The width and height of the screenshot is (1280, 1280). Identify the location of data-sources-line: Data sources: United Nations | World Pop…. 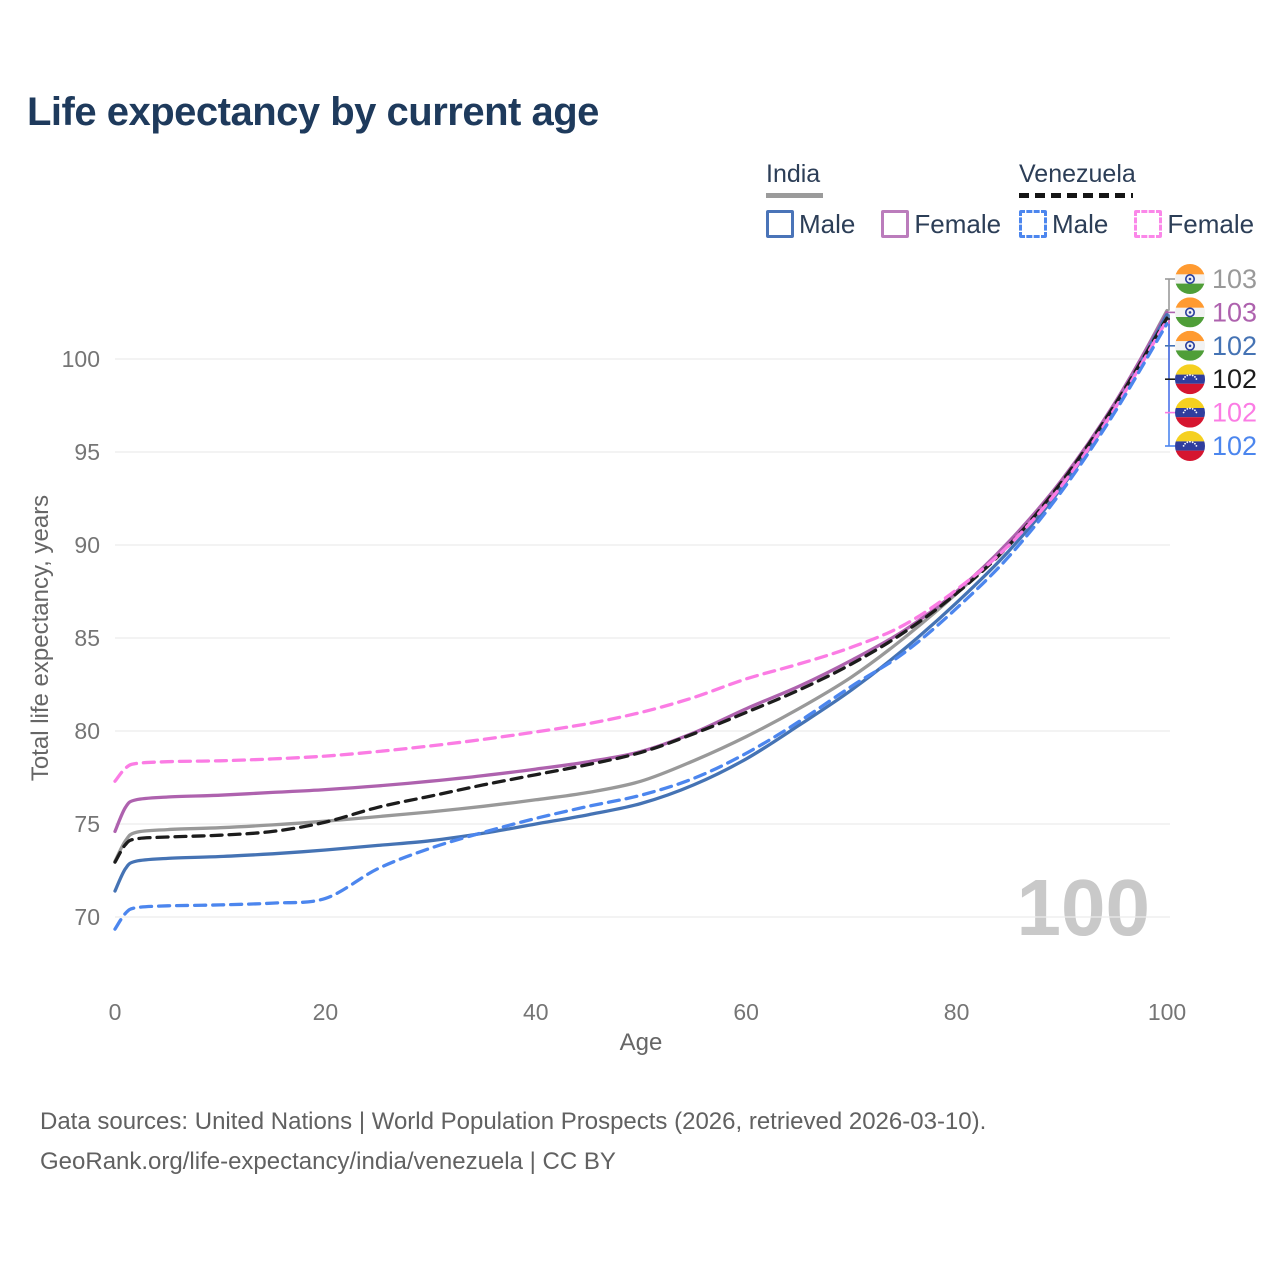
(513, 1121).